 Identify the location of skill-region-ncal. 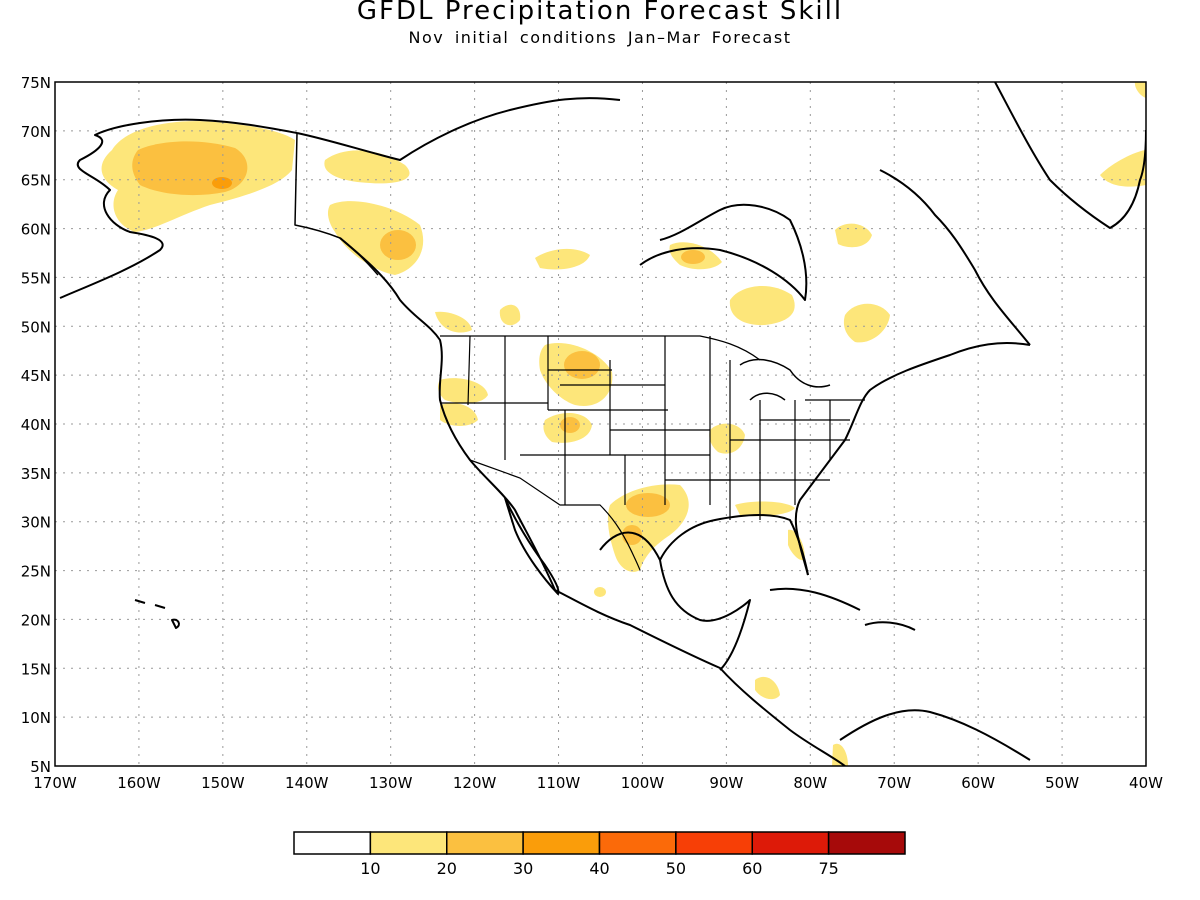
(459, 414).